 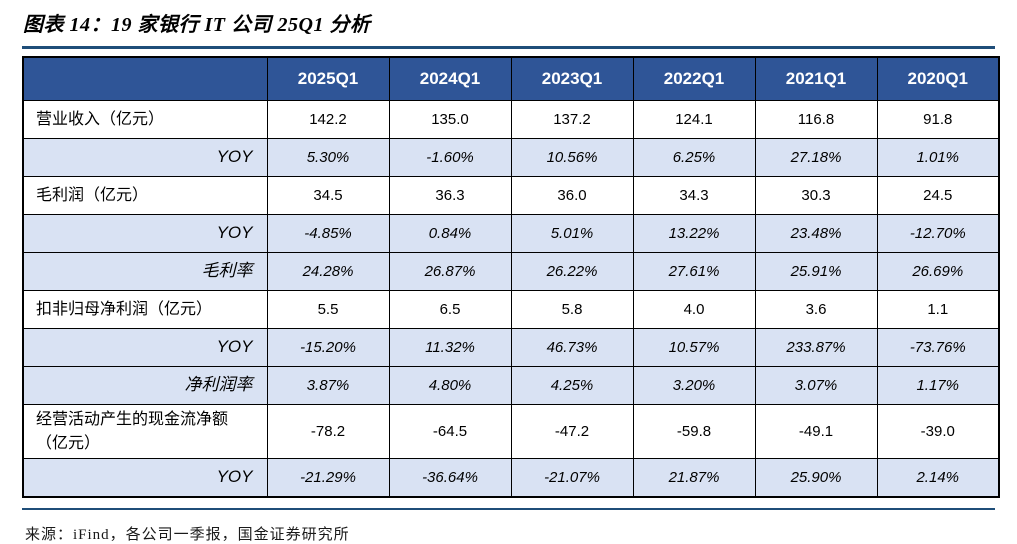 What do you see at coordinates (572, 233) in the screenshot?
I see `data-cell: 5.01%` at bounding box center [572, 233].